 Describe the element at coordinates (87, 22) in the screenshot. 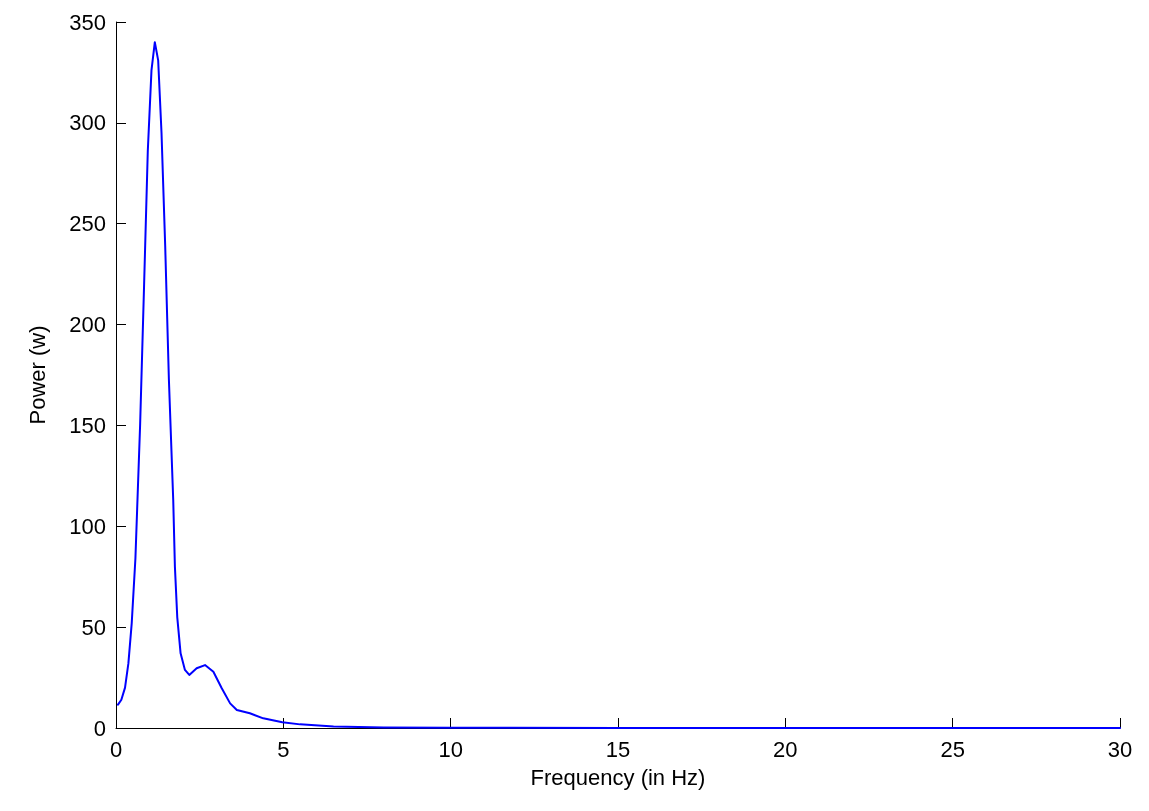

I see `y-tick-label: 350` at that location.